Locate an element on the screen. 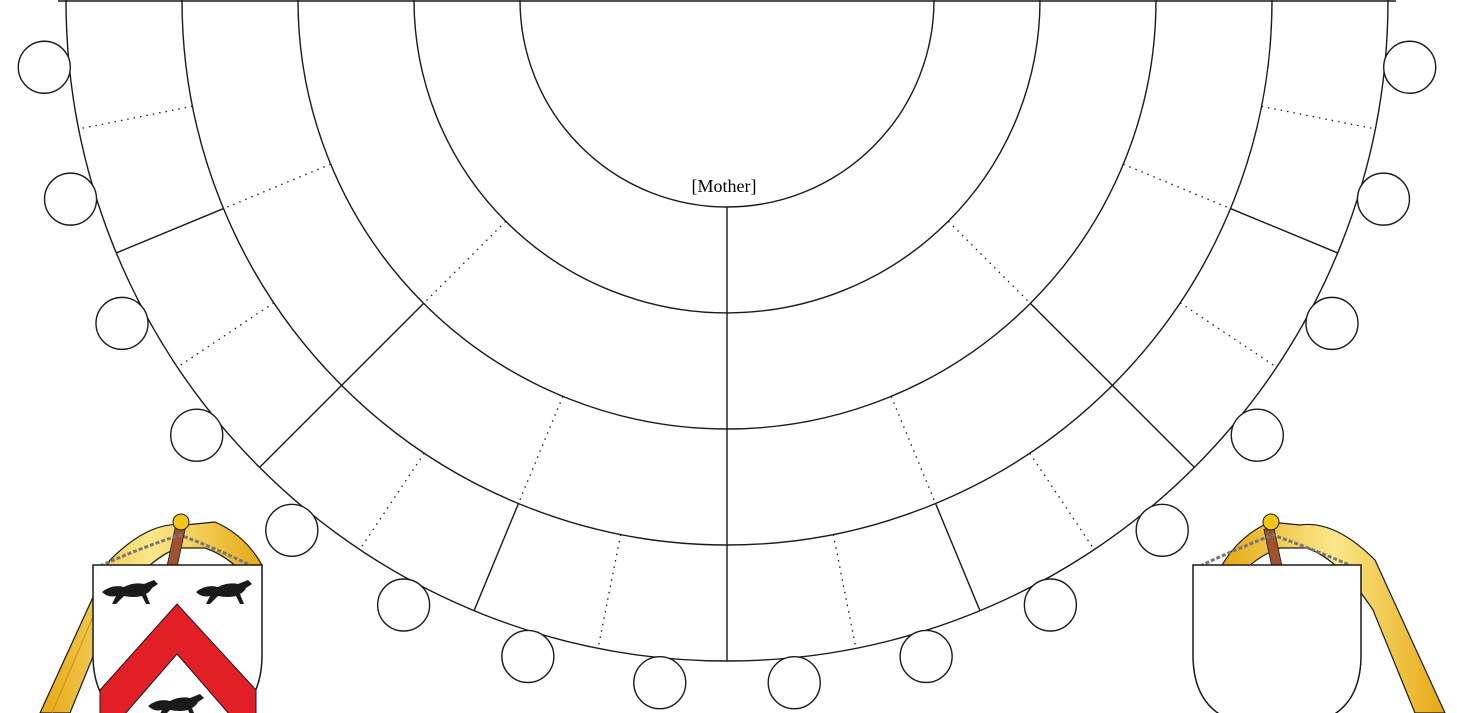 This screenshot has height=713, width=1457. left-chevron is located at coordinates (178, 658).